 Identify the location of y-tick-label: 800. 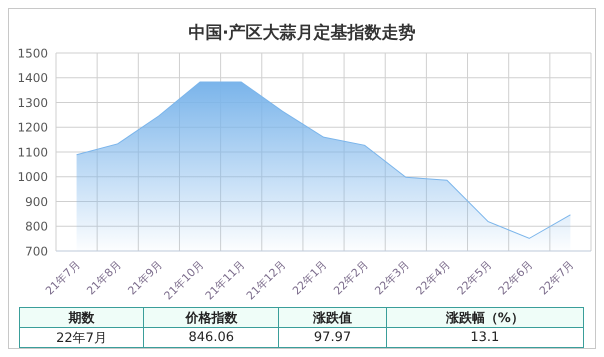
(36, 227).